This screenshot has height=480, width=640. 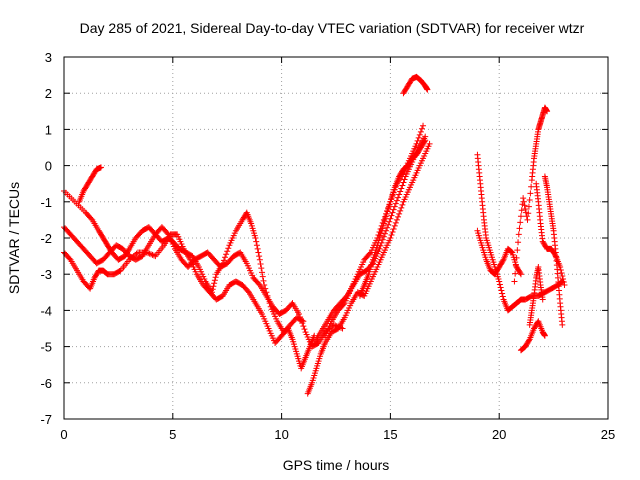 I want to click on x-tick-label: 15, so click(x=390, y=434).